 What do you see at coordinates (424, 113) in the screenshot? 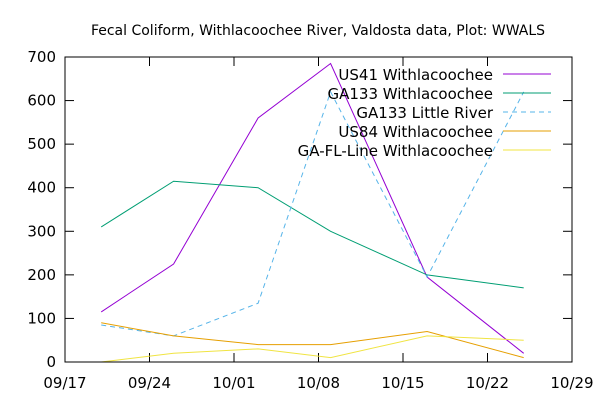
I see `legend-label: GA133 Little River` at bounding box center [424, 113].